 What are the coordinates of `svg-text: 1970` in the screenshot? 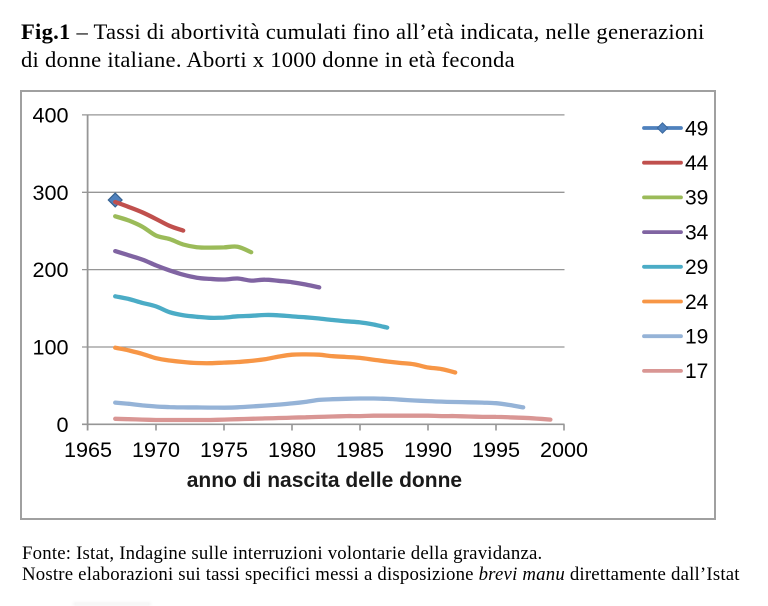 It's located at (156, 449).